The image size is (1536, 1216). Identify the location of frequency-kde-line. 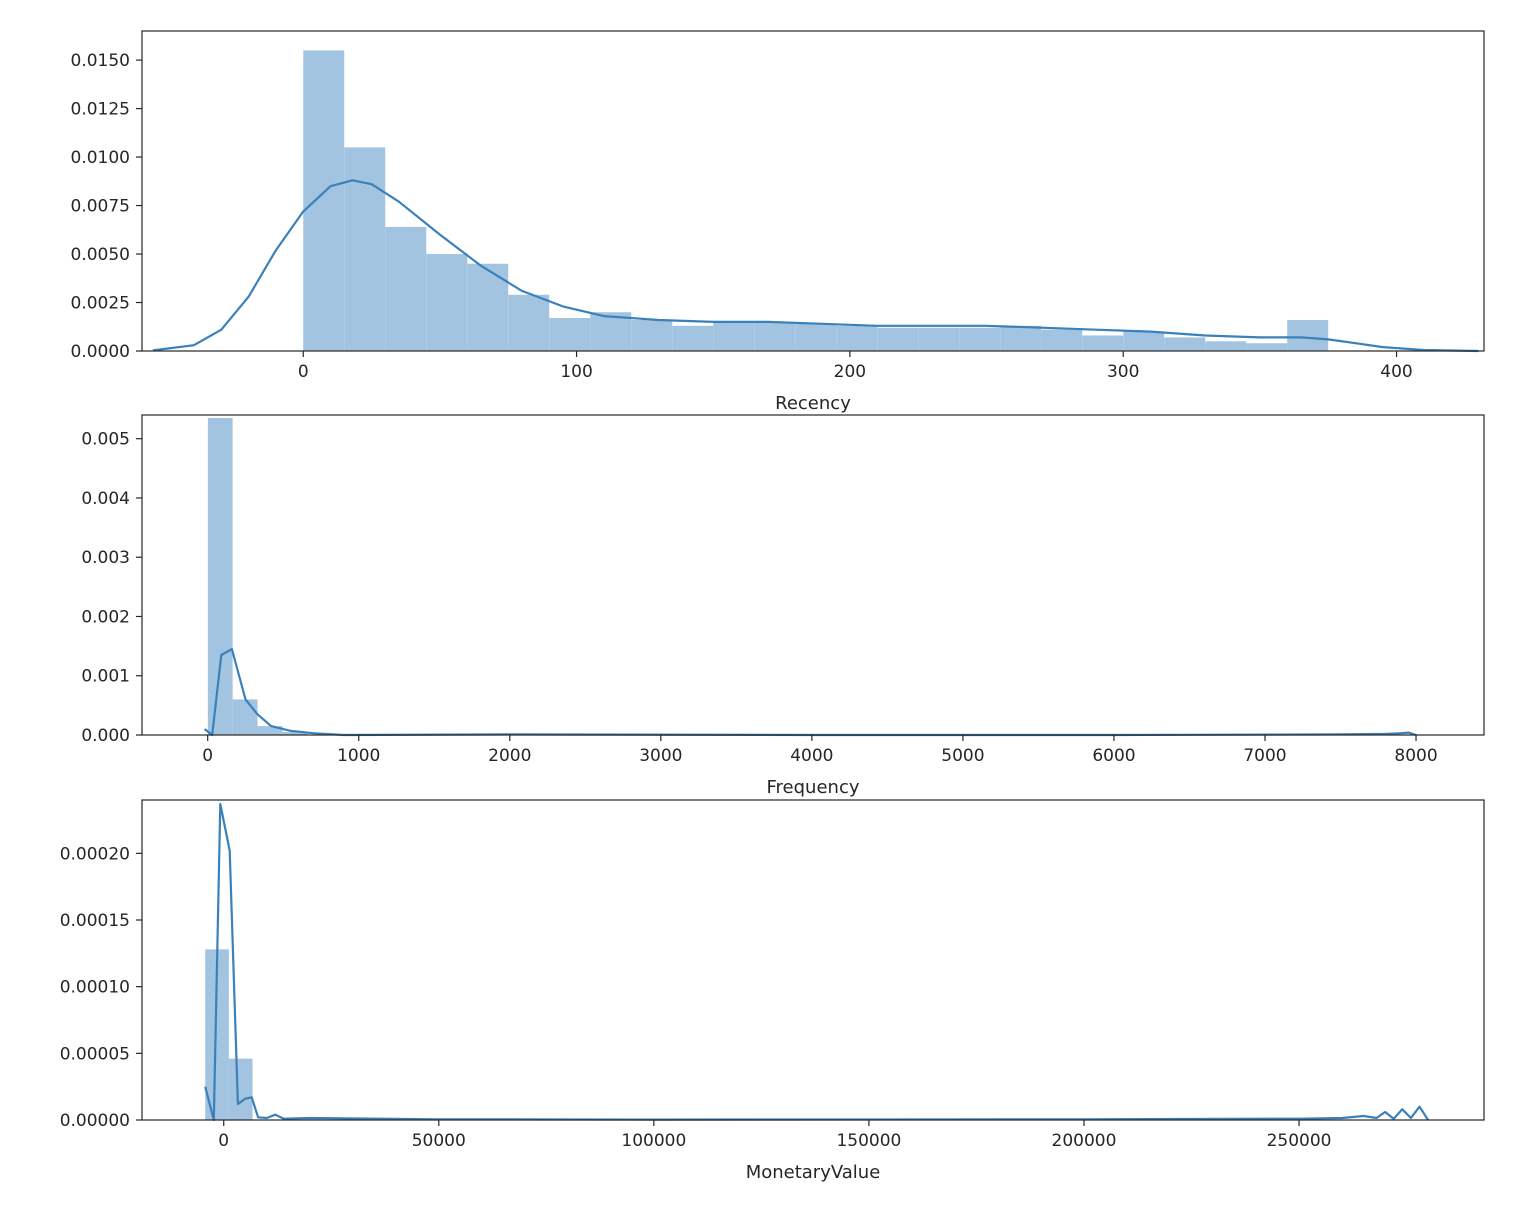
(810, 692).